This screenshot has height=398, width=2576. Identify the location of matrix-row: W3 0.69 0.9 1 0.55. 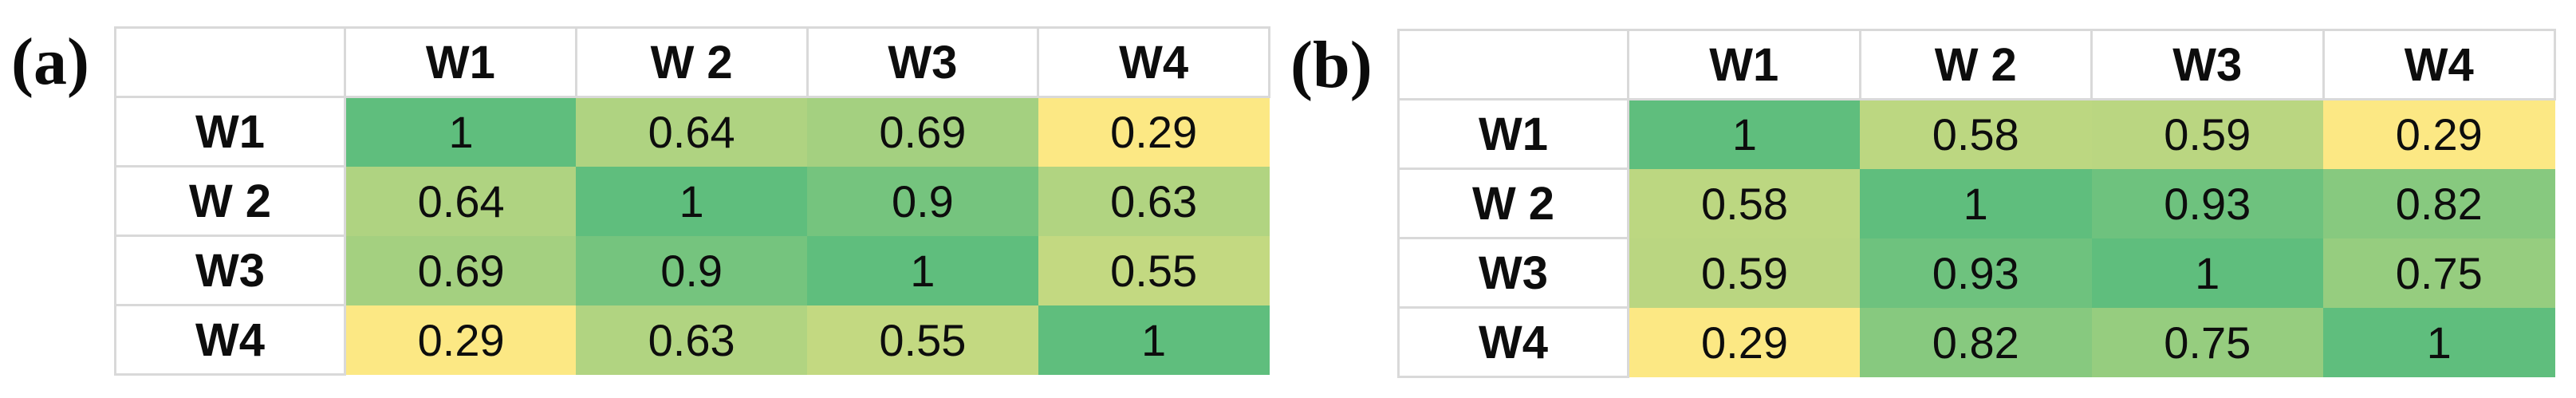
(692, 270).